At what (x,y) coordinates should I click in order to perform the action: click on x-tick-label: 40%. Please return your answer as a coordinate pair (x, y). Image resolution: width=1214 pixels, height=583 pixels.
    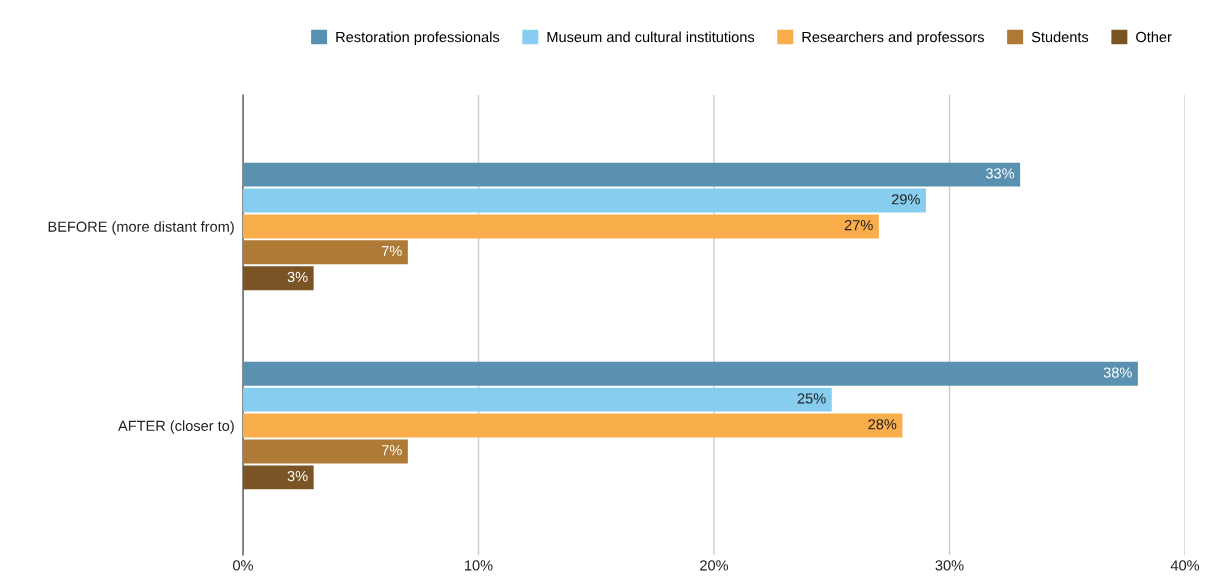
    Looking at the image, I should click on (1185, 565).